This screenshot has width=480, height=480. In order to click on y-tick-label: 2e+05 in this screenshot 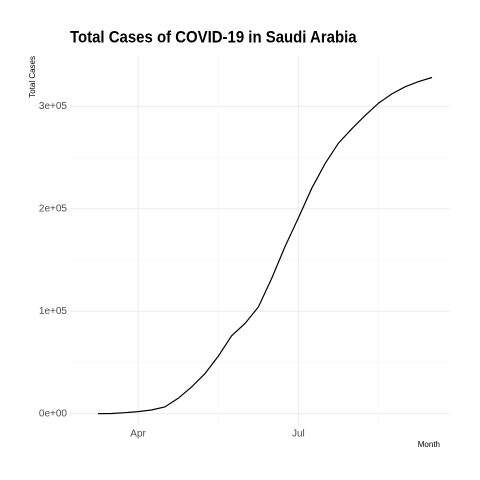, I will do `click(53, 208)`.